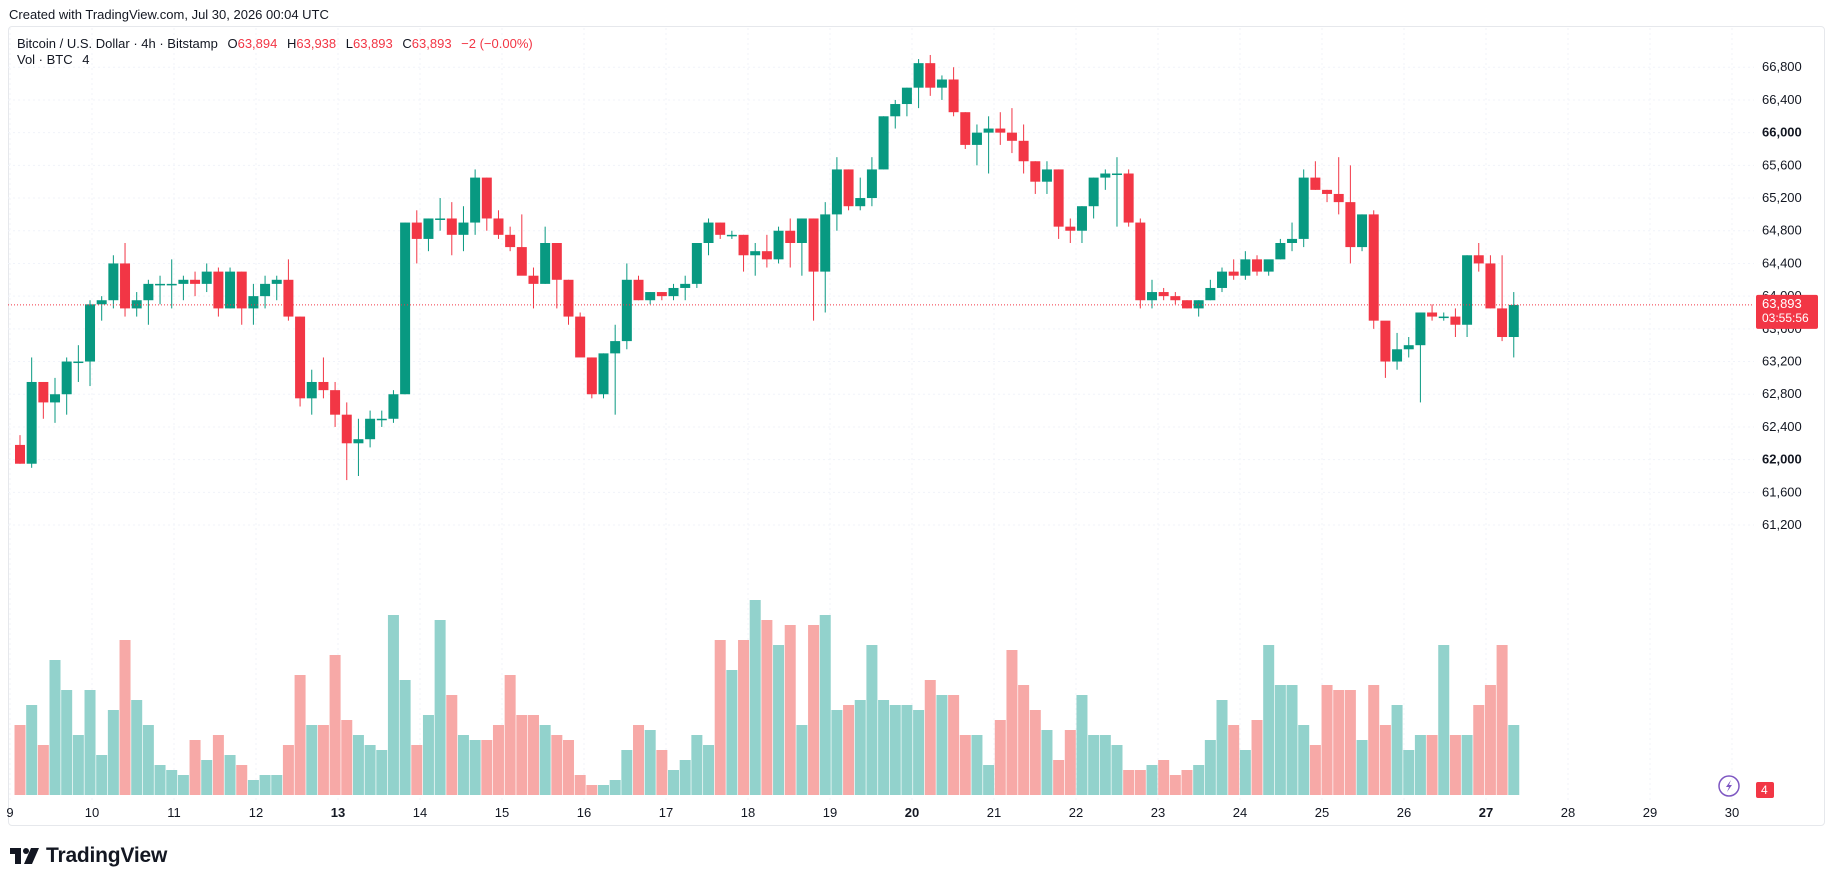 The width and height of the screenshot is (1835, 886). I want to click on price-tick-label: 62,400, so click(1782, 426).